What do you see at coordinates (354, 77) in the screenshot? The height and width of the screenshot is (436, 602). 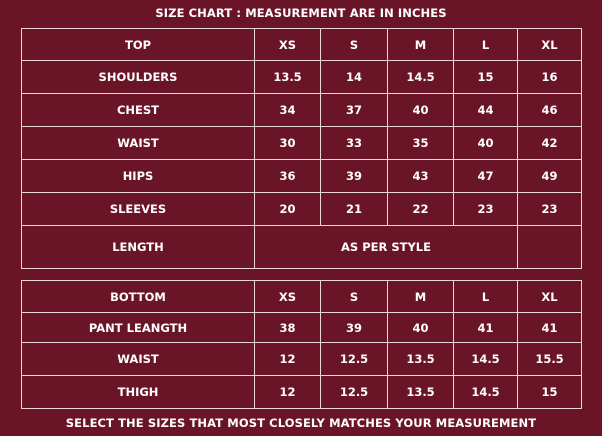 I see `measurement: 14` at bounding box center [354, 77].